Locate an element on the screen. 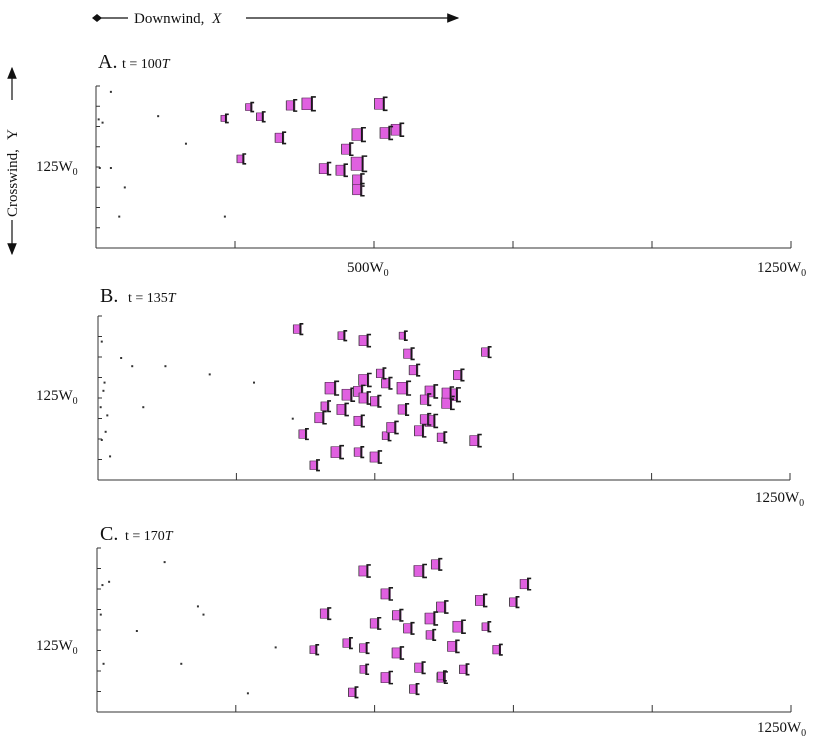 The width and height of the screenshot is (830, 742). downwind-label: Downwind, X is located at coordinates (178, 19).